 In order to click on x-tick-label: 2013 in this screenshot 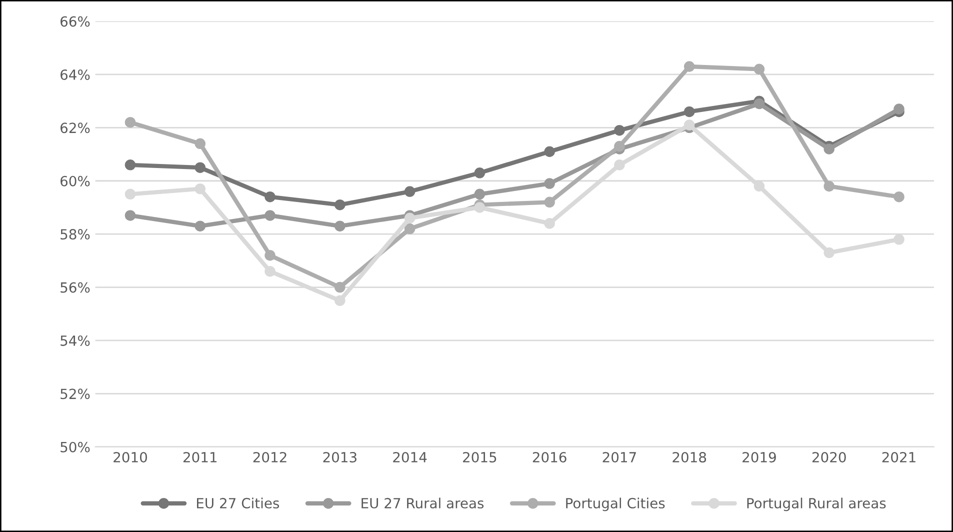, I will do `click(339, 457)`.